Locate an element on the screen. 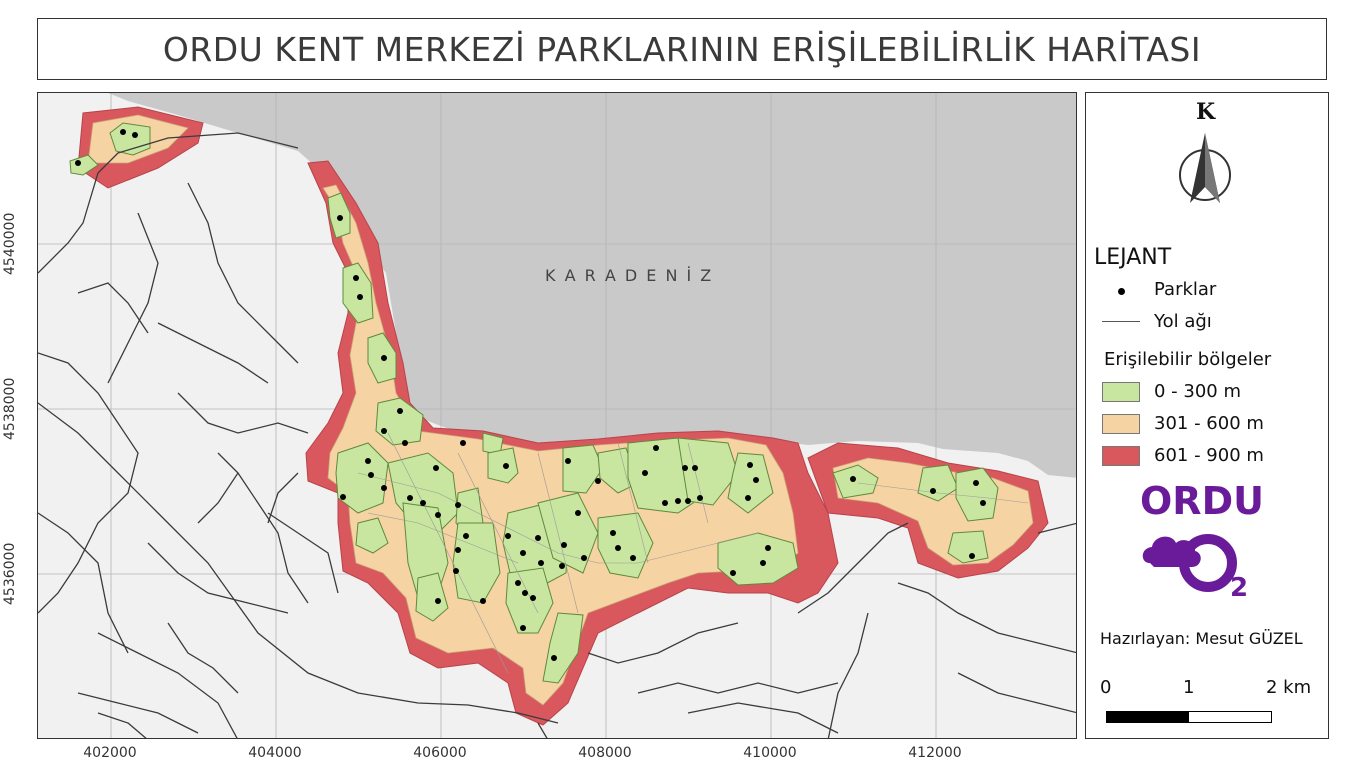 The width and height of the screenshot is (1345, 781). x-tick-label: 408000 is located at coordinates (605, 753).